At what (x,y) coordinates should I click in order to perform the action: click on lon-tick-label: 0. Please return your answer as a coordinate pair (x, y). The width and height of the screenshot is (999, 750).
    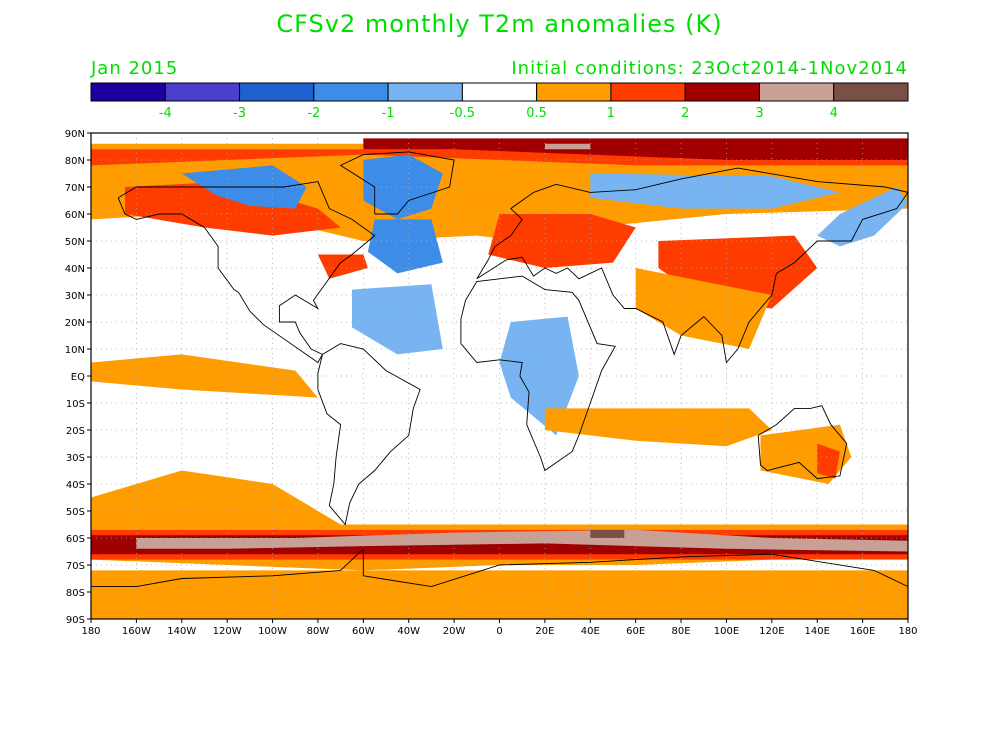
    Looking at the image, I should click on (499, 631).